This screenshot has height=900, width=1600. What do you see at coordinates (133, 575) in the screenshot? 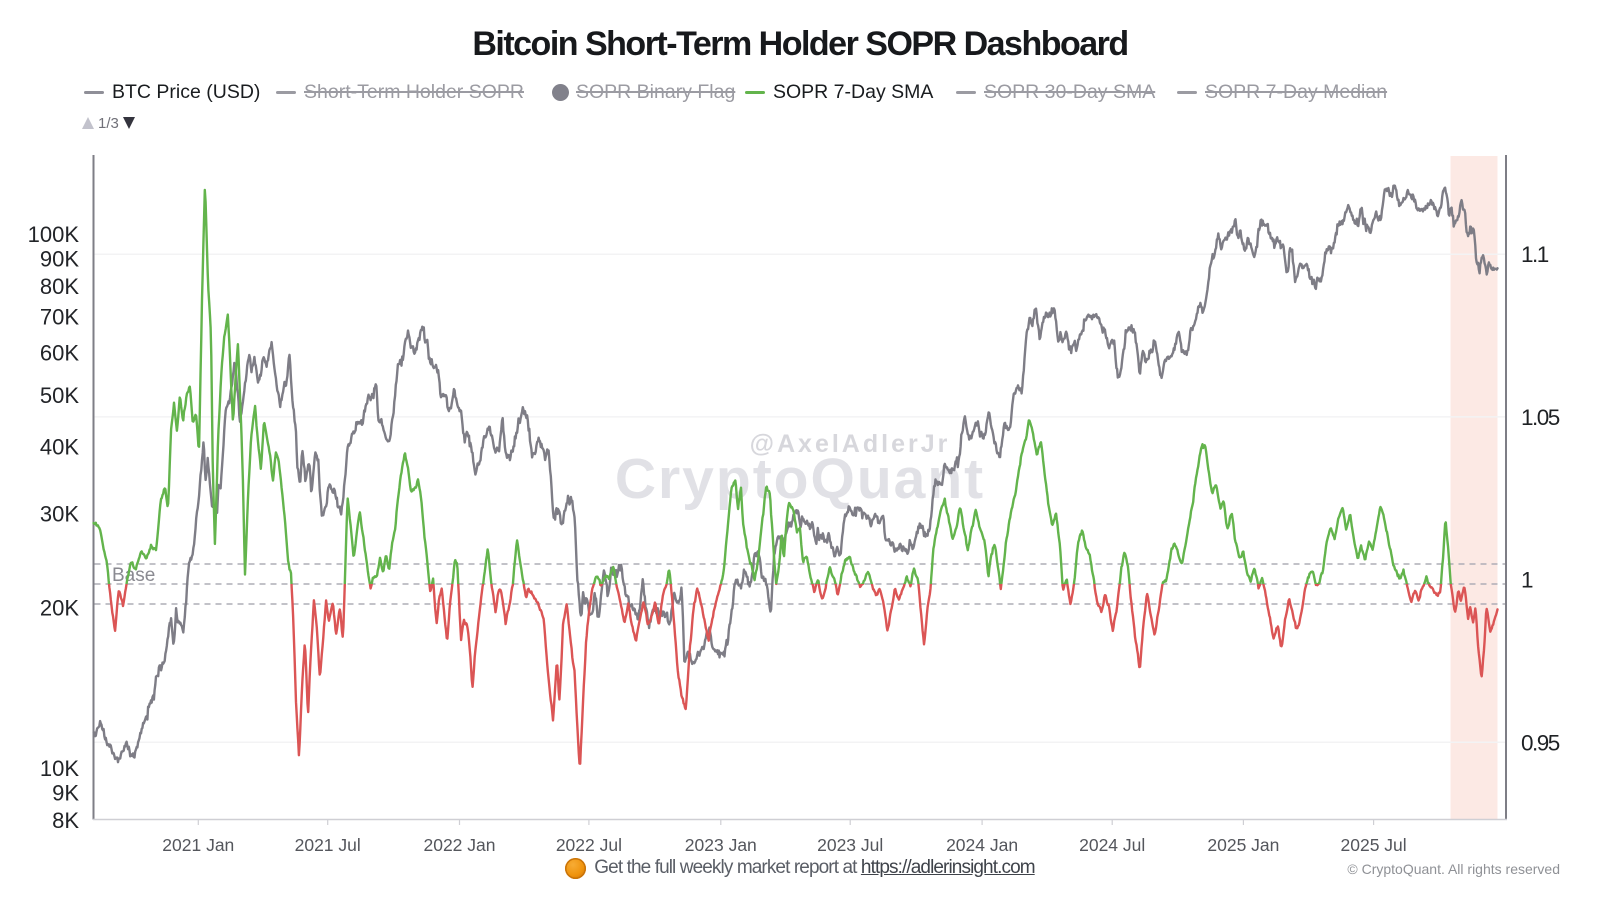
I see `svg-text: Base` at bounding box center [133, 575].